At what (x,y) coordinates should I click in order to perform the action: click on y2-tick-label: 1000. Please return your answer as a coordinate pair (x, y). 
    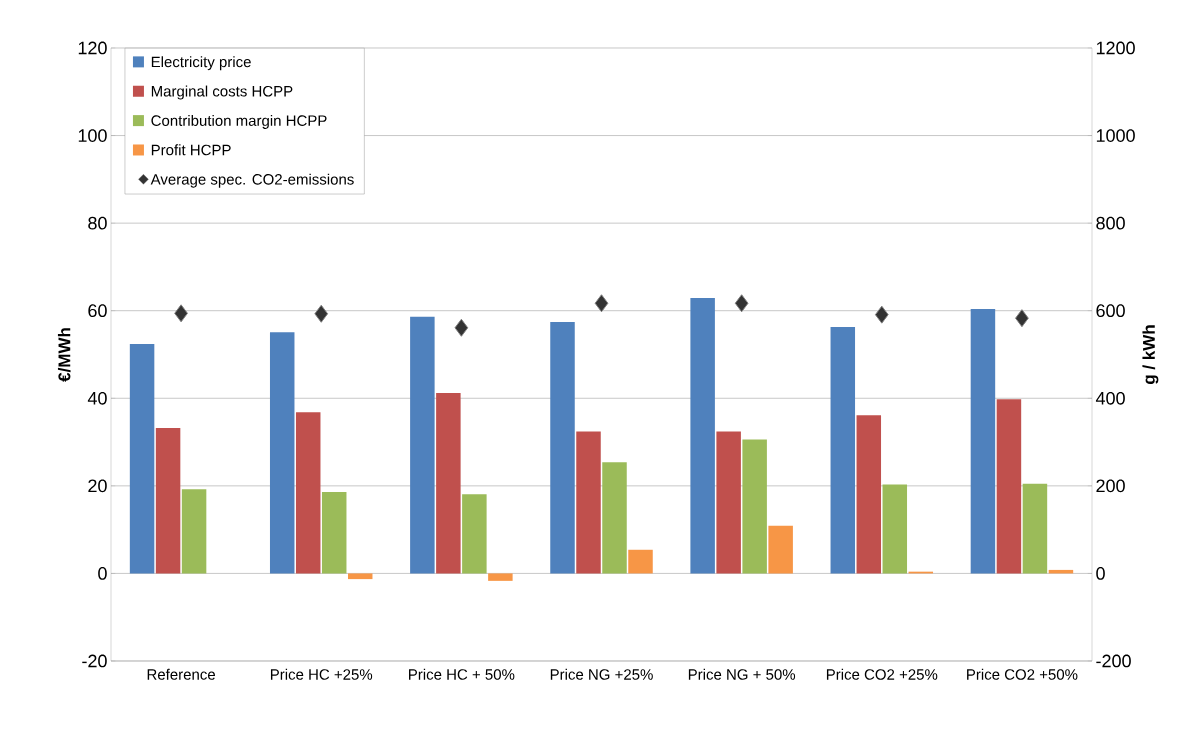
    Looking at the image, I should click on (1115, 135).